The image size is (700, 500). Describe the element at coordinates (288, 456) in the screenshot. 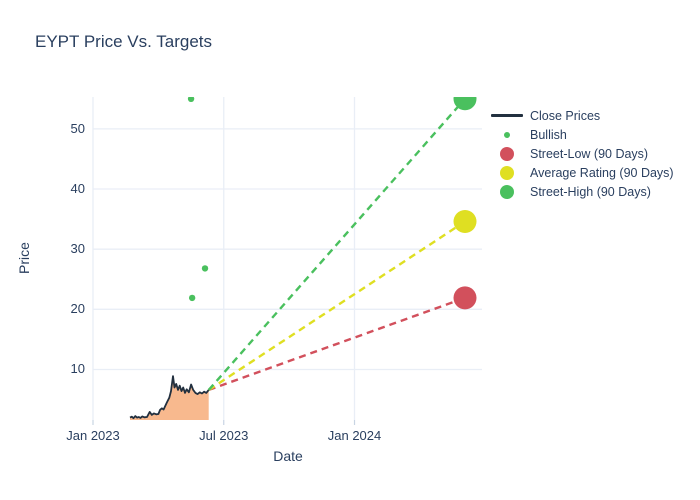

I see `x-axis-title: Date` at that location.